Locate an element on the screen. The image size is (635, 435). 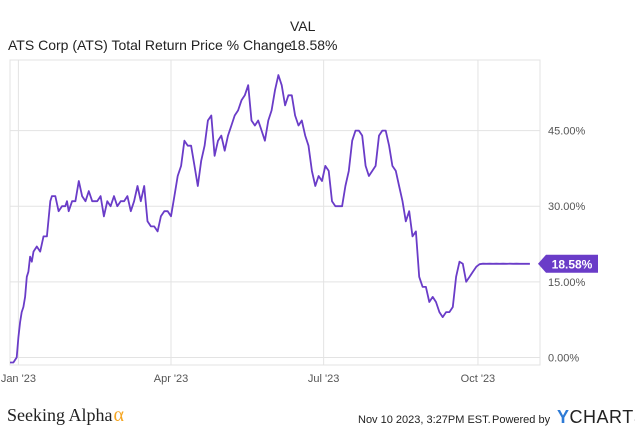
ycharts-wordmark: CHARTS is located at coordinates (602, 417).